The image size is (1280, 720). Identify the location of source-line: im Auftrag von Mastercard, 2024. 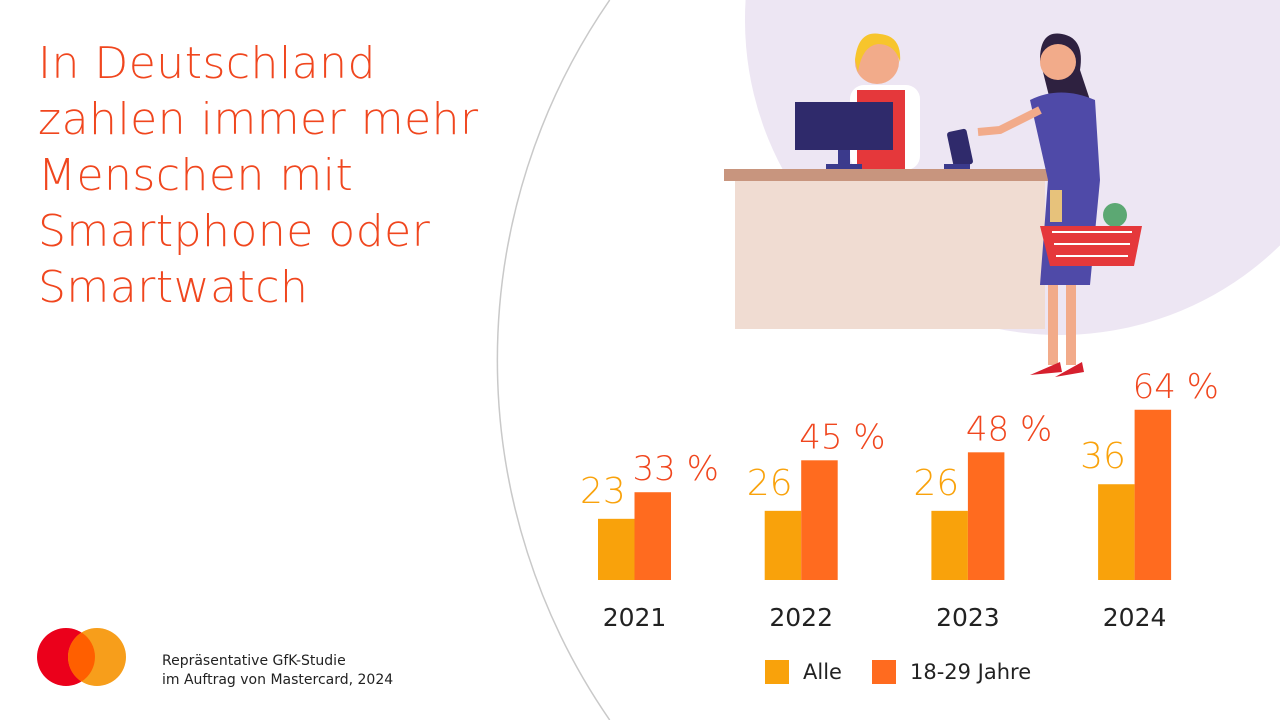
(278, 680).